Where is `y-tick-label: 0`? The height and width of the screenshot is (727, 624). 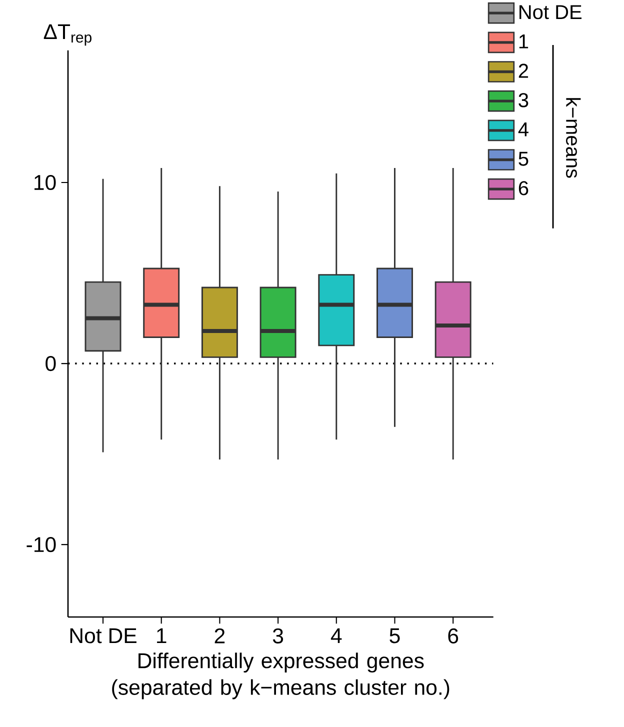
y-tick-label: 0 is located at coordinates (51, 364).